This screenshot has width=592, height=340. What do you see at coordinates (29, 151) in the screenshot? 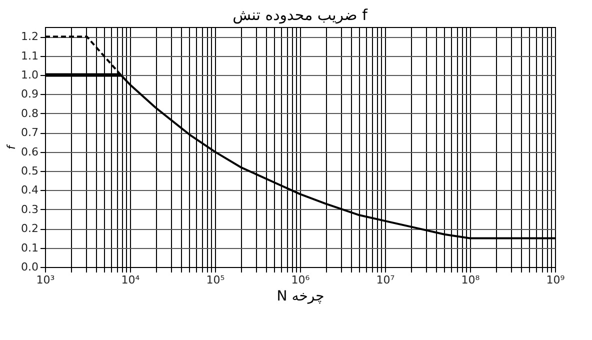
I see `y-tick-label: 0.6` at bounding box center [29, 151].